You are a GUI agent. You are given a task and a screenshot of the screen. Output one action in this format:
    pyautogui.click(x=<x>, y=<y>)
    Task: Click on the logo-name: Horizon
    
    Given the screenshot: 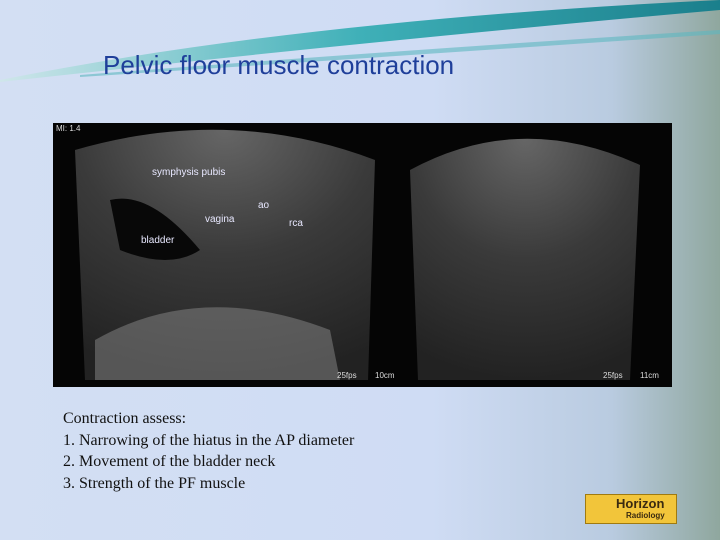 What is the action you would take?
    pyautogui.click(x=640, y=503)
    